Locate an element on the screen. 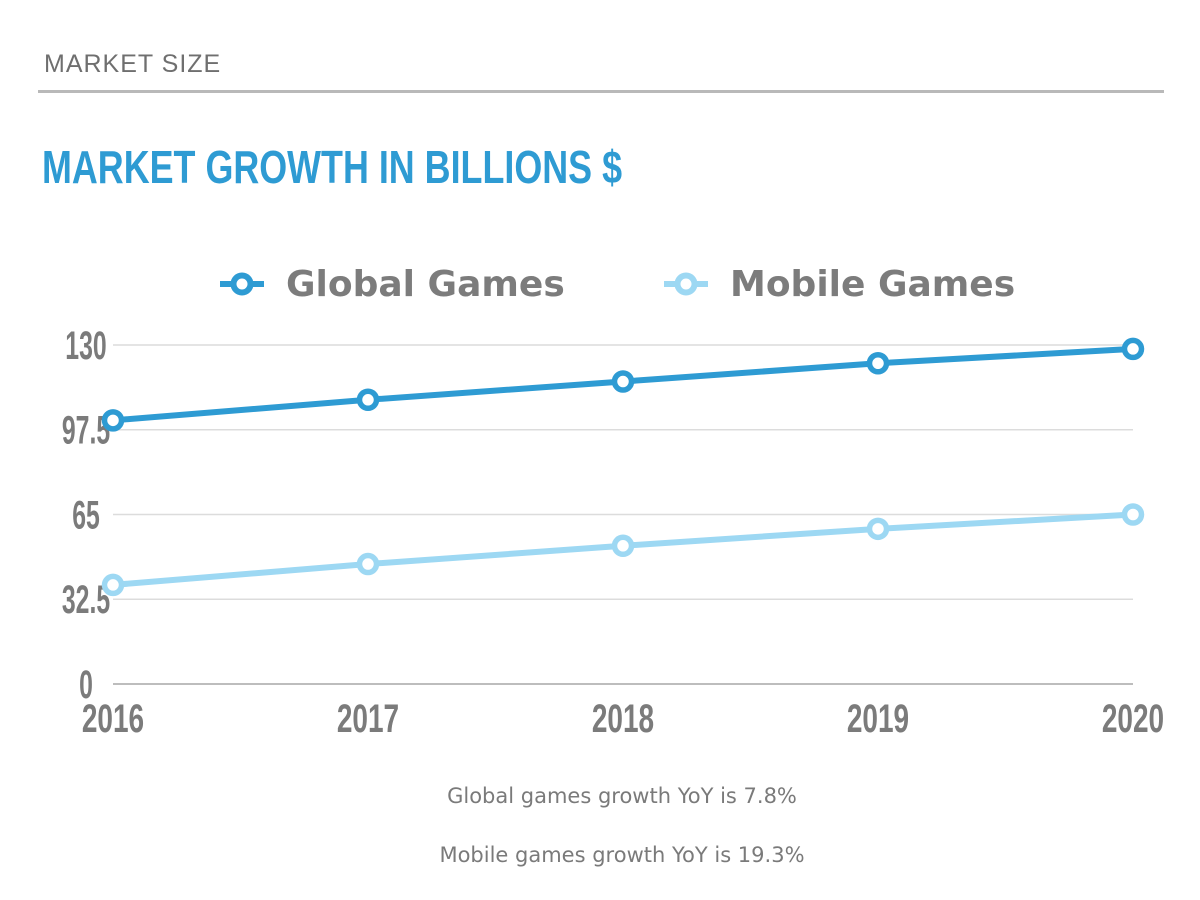 The width and height of the screenshot is (1200, 900). note-mobile-growth: Mobile games growth YoY is 19.3% is located at coordinates (622, 855).